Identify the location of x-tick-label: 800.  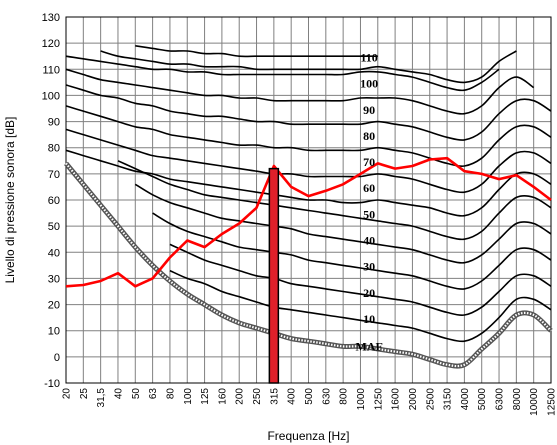
(344, 396).